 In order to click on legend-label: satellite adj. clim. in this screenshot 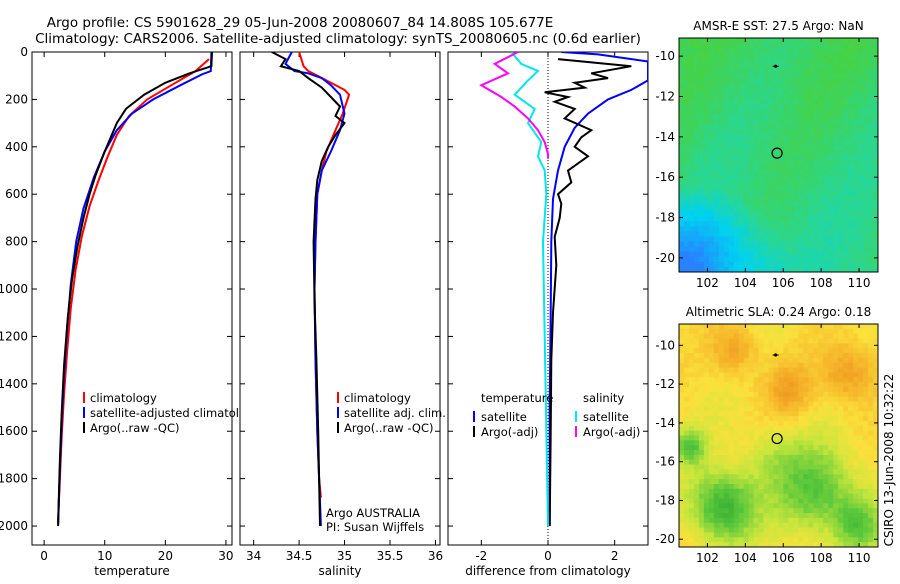, I will do `click(395, 413)`.